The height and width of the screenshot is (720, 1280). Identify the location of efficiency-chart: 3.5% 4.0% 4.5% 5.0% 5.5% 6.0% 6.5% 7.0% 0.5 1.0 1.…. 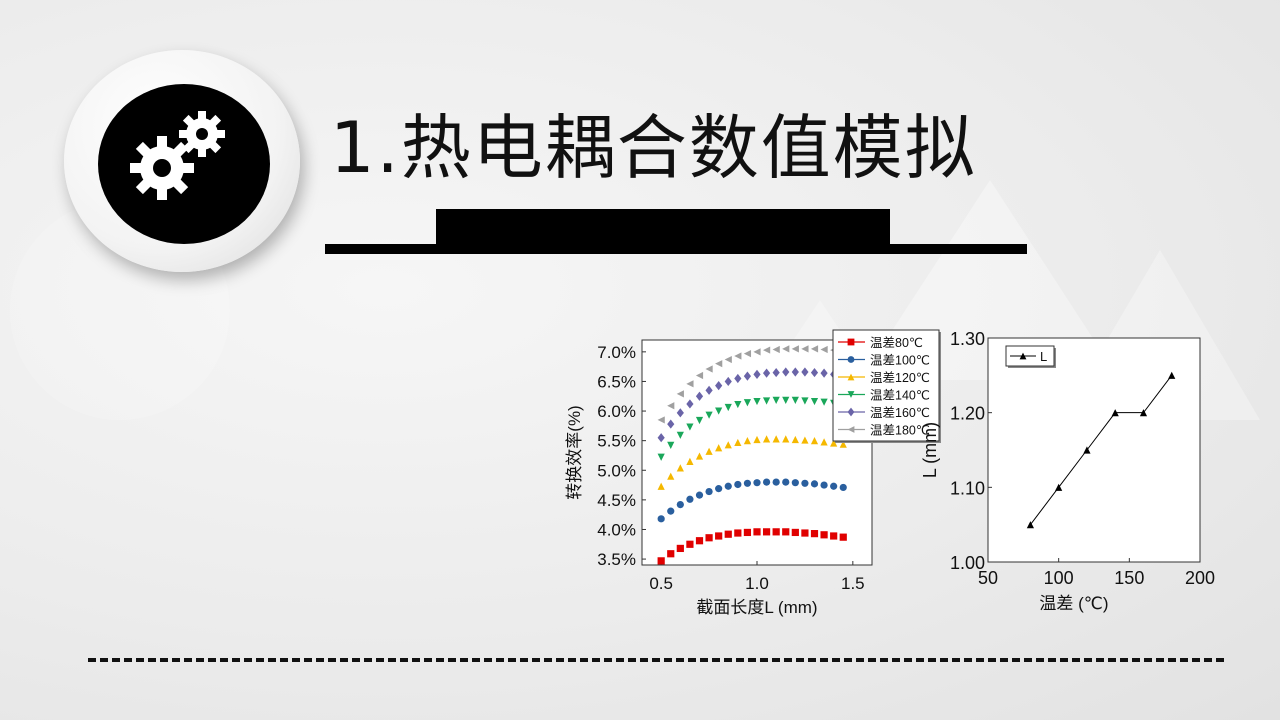
(753, 473).